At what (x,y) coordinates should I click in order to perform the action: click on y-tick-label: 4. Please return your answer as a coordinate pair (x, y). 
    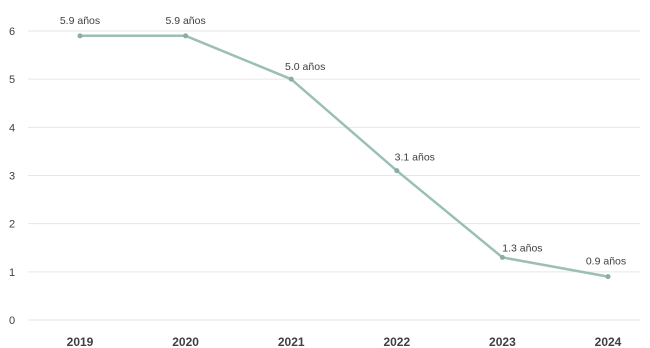
    Looking at the image, I should click on (12, 128).